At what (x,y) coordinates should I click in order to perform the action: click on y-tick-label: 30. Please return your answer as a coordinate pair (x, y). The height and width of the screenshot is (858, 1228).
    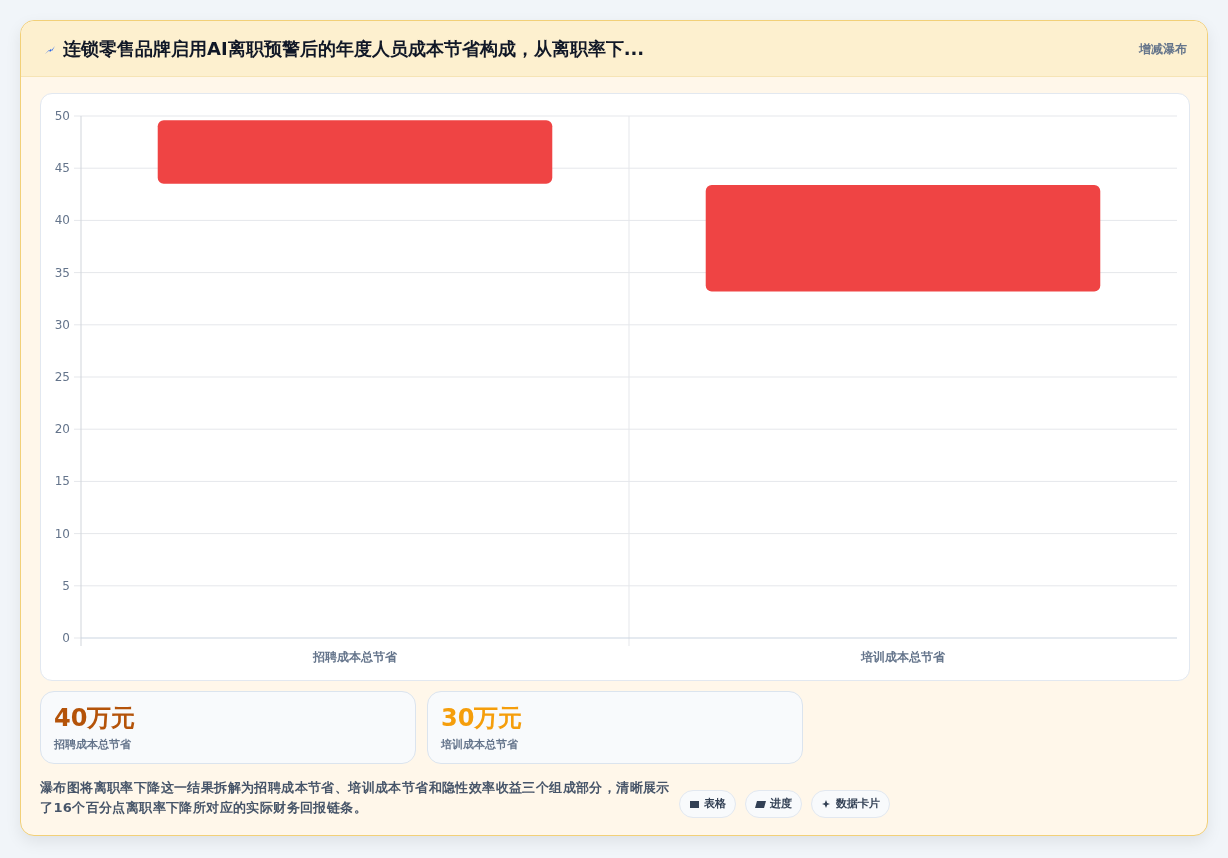
    Looking at the image, I should click on (62, 324).